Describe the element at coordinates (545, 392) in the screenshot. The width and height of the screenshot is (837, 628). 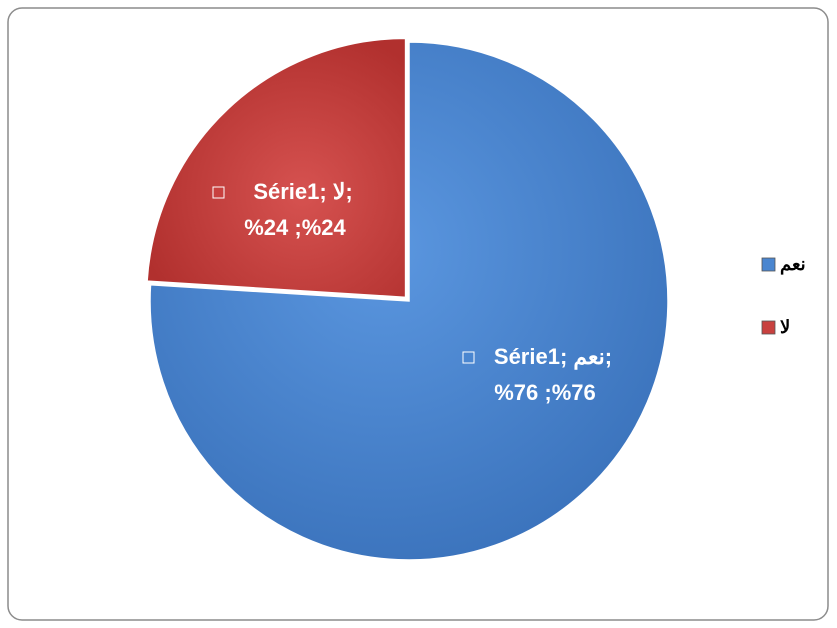
I see `data-label: %76 ;%76` at that location.